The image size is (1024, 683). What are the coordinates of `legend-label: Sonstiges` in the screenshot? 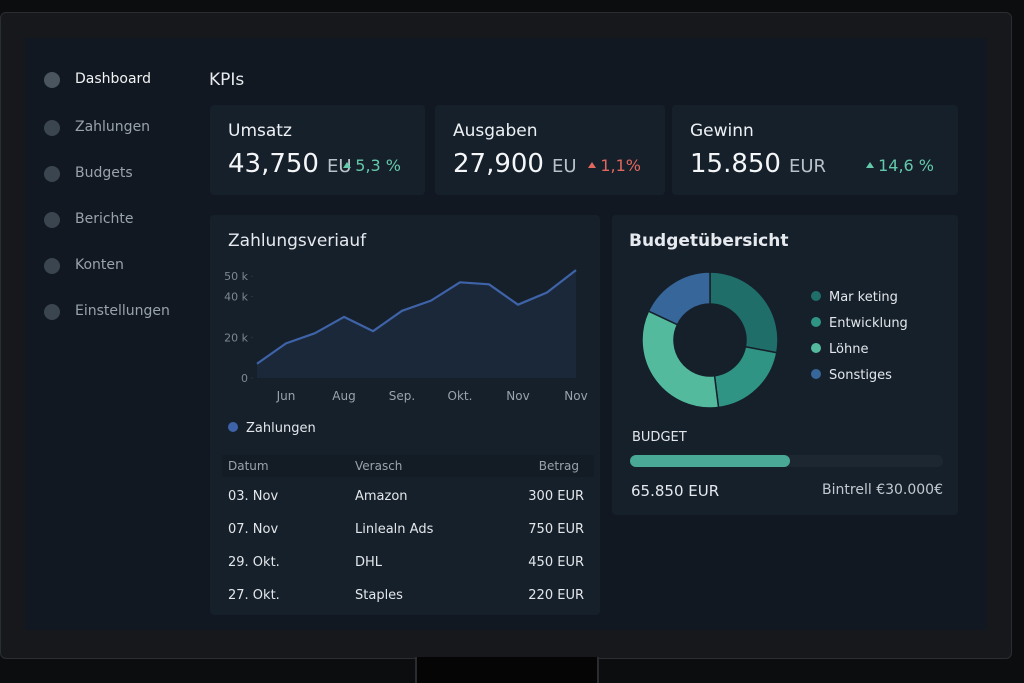 It's located at (860, 375).